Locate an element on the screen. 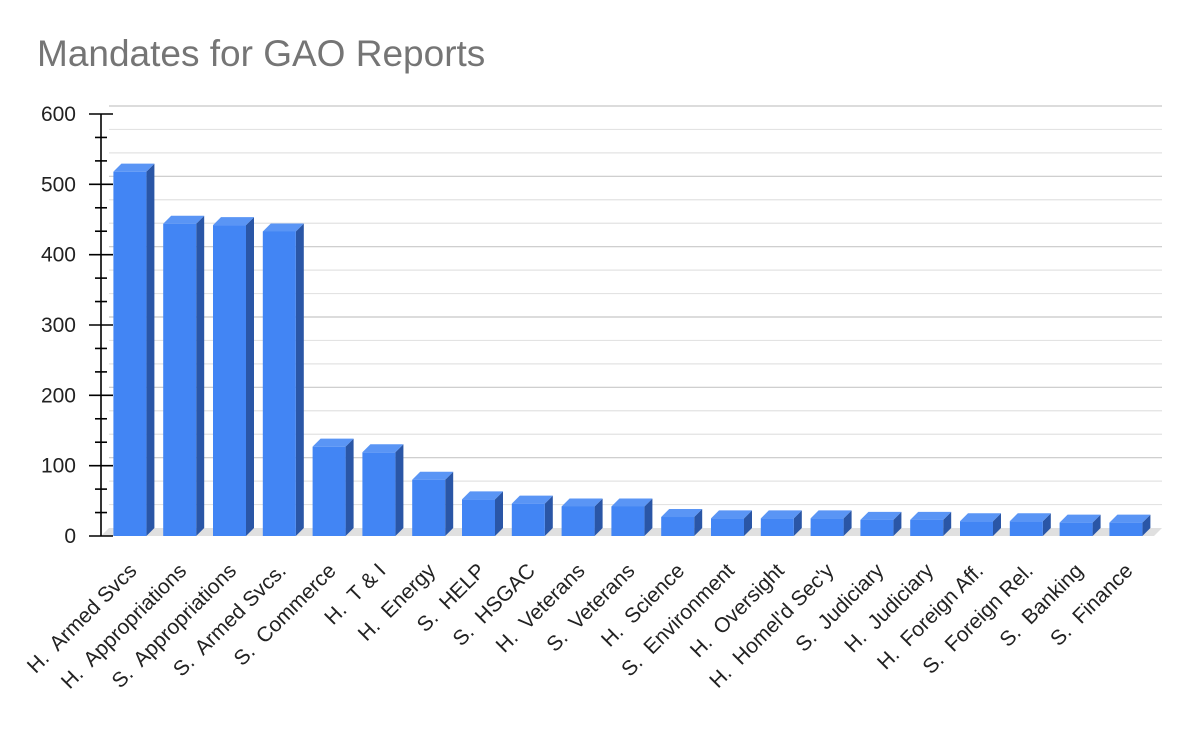  y-tick-label: 300 is located at coordinates (58, 325).